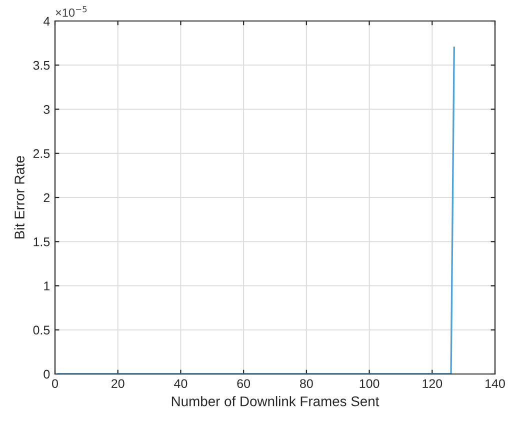 This screenshot has width=508, height=421. What do you see at coordinates (42, 242) in the screenshot?
I see `y-tick-label: 1.5` at bounding box center [42, 242].